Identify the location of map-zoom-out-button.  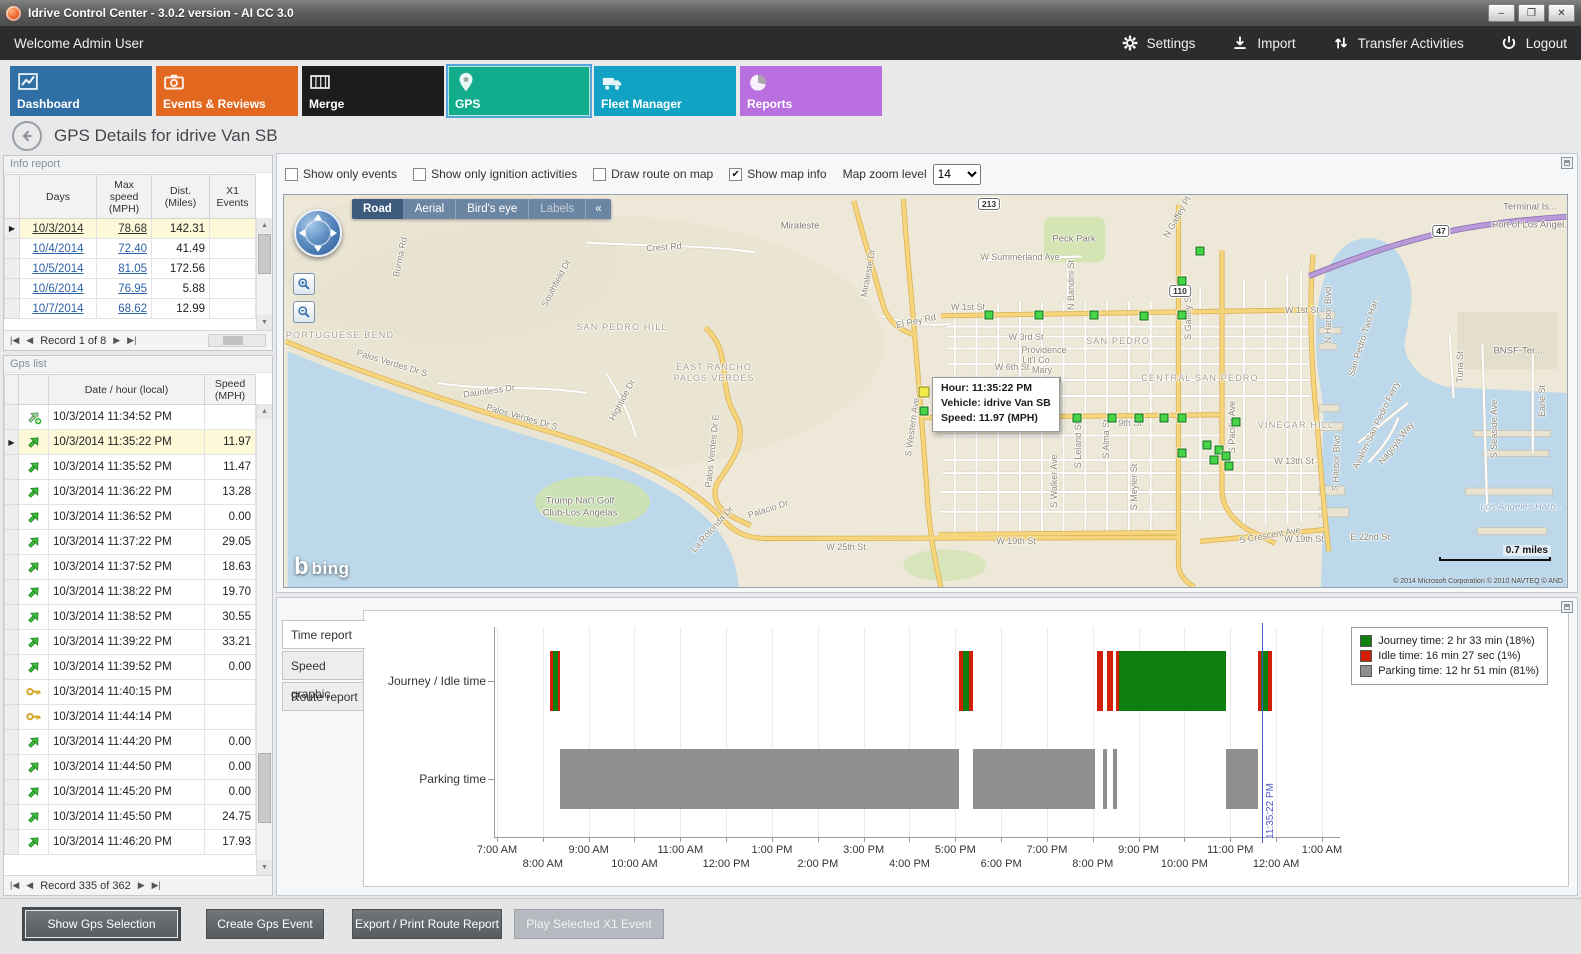
(304, 312).